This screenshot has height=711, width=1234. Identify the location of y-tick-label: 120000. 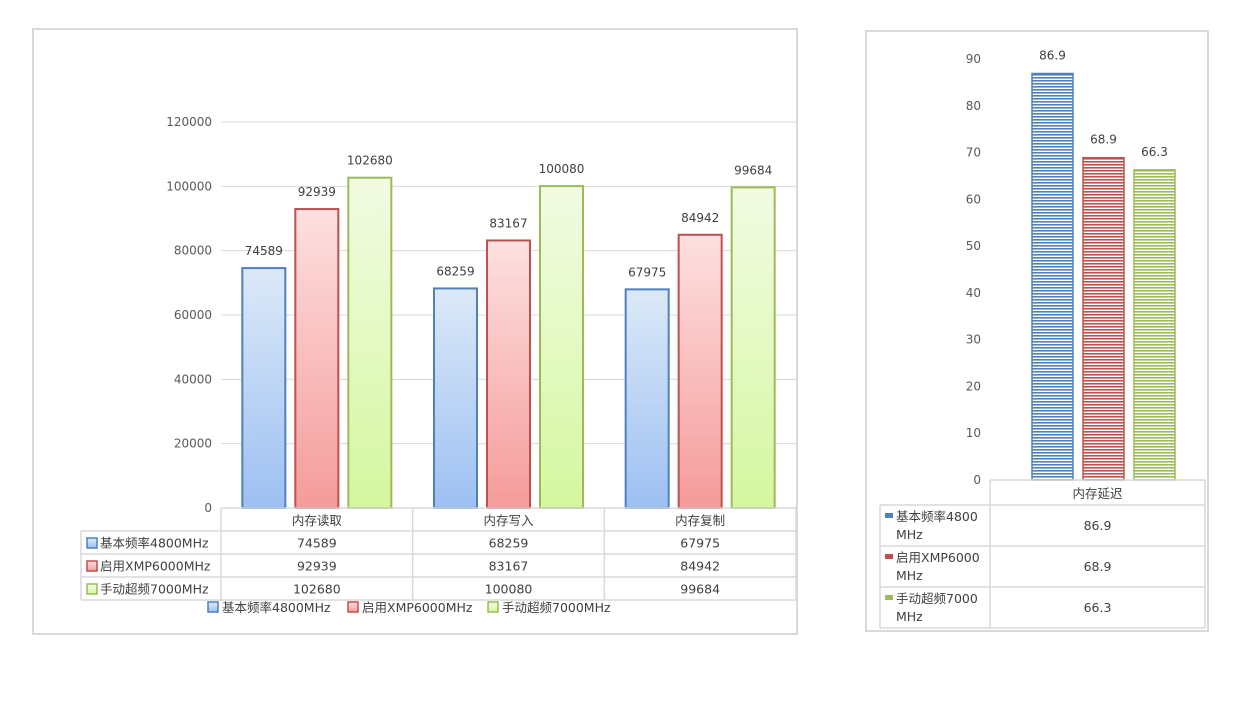
(189, 122).